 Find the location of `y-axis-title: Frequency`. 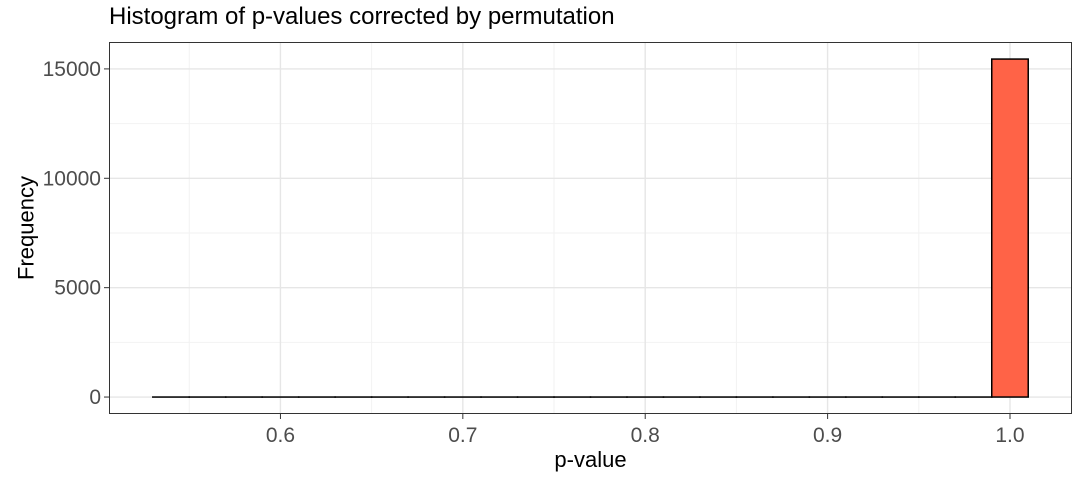

y-axis-title: Frequency is located at coordinates (26, 228).